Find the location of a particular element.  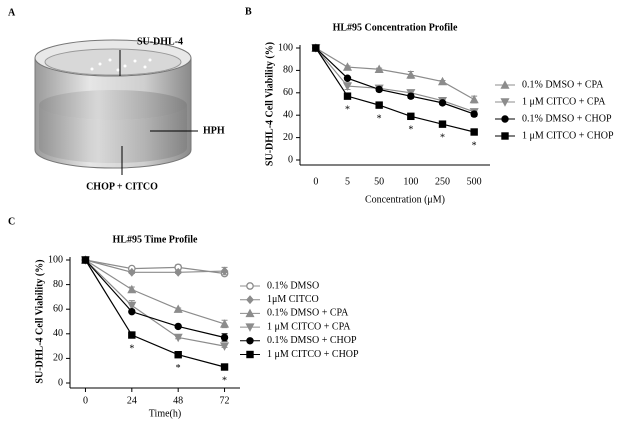

x-tick-label: 100 is located at coordinates (410, 181).